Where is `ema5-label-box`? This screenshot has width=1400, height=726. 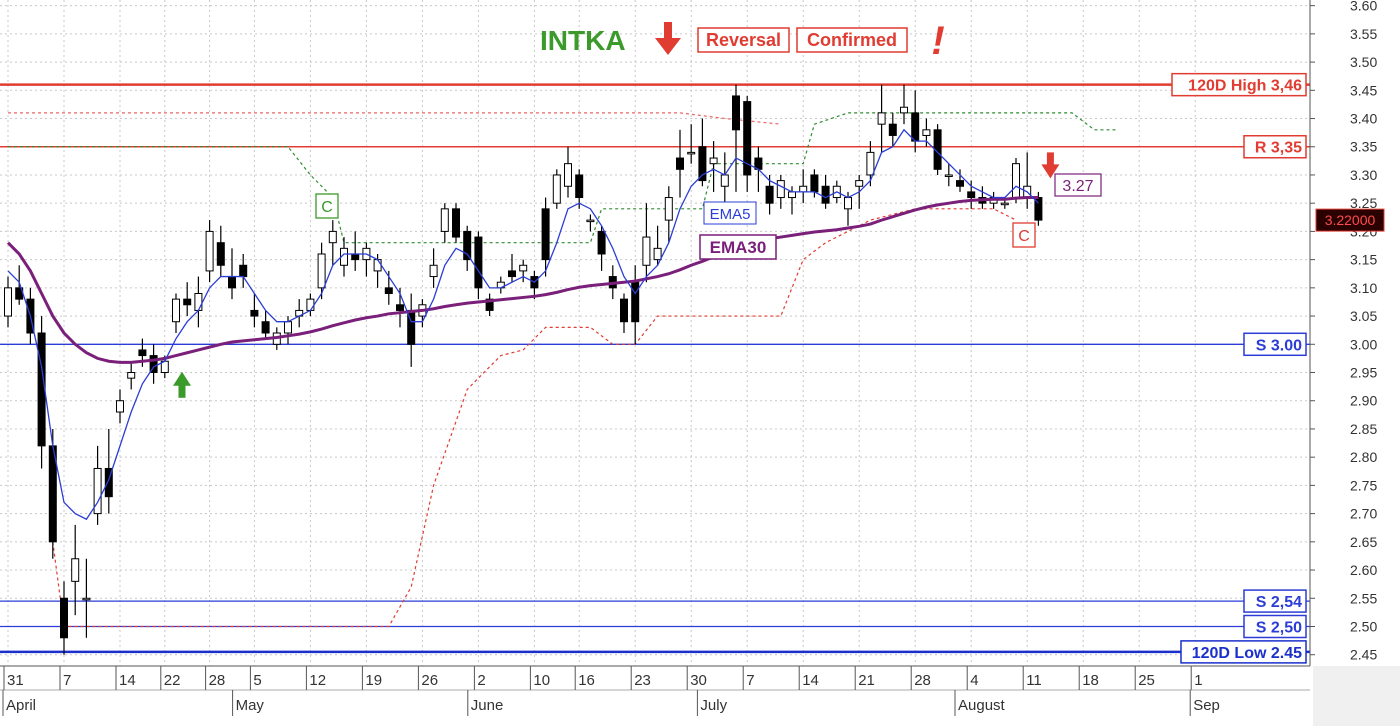
ema5-label-box is located at coordinates (730, 213).